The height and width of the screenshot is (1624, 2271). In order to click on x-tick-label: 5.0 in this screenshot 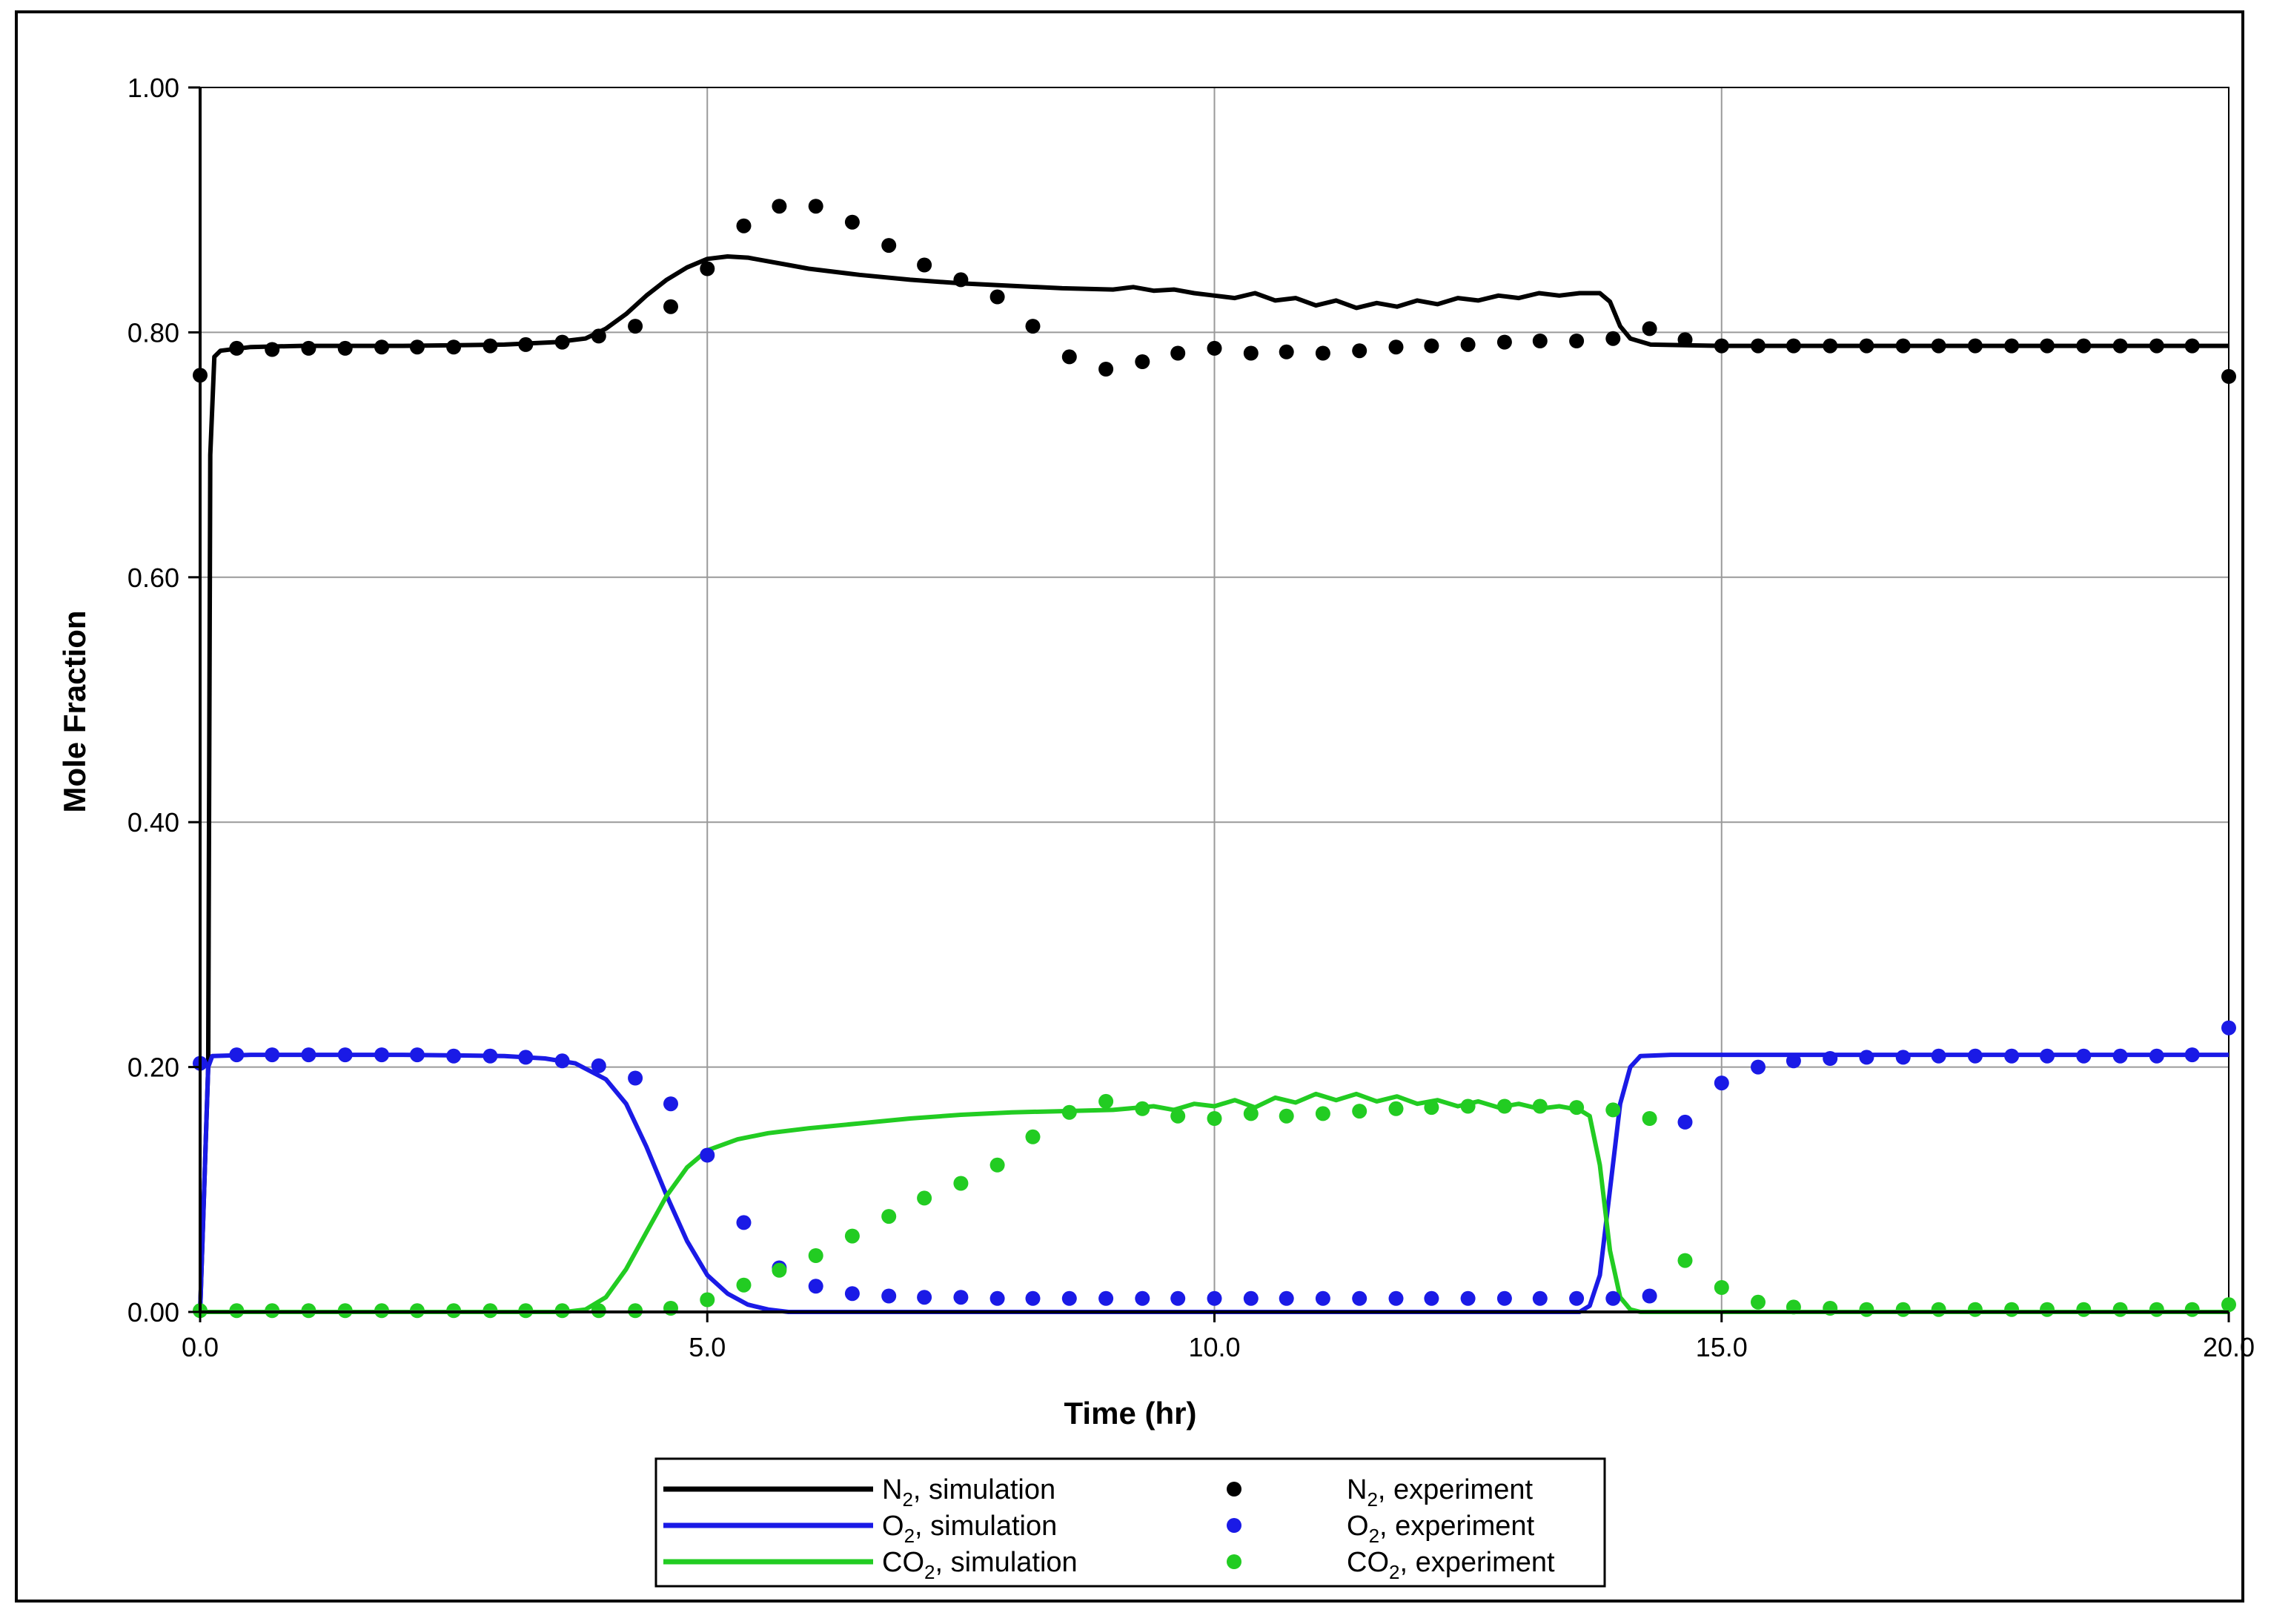, I will do `click(707, 1347)`.